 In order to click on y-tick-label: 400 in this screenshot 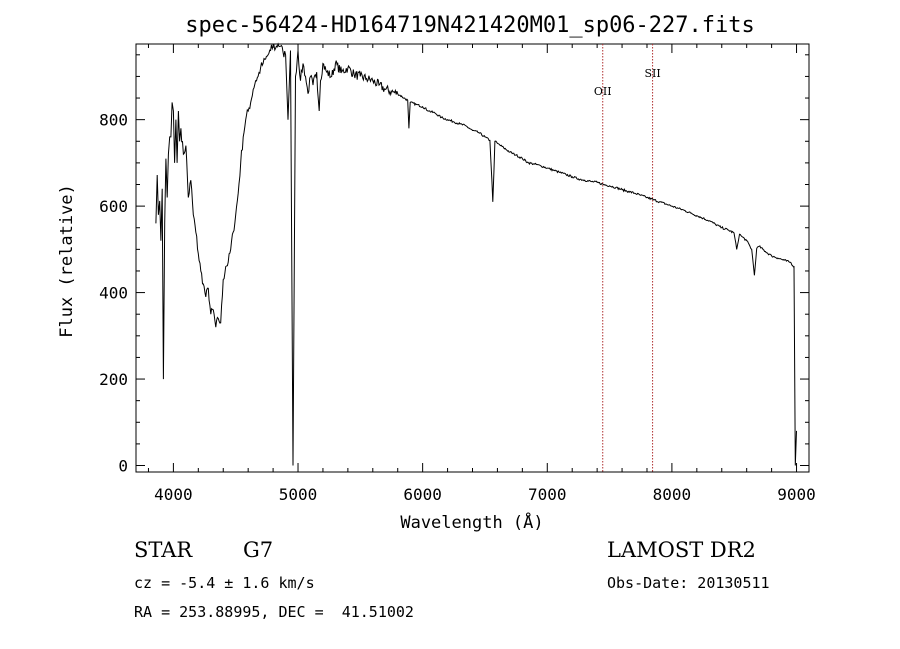, I will do `click(113, 293)`.